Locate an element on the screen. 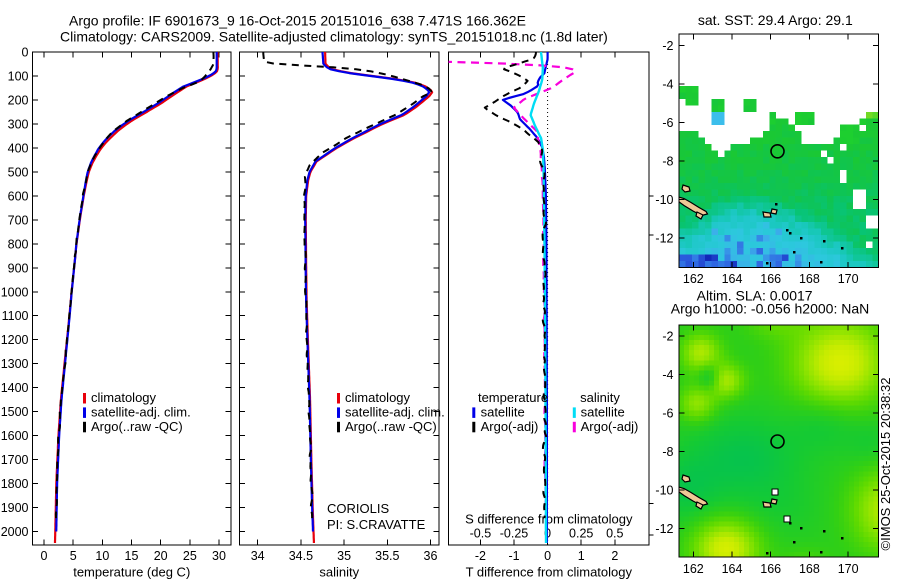 This screenshot has width=900, height=585. svg-text: 15 is located at coordinates (132, 556).